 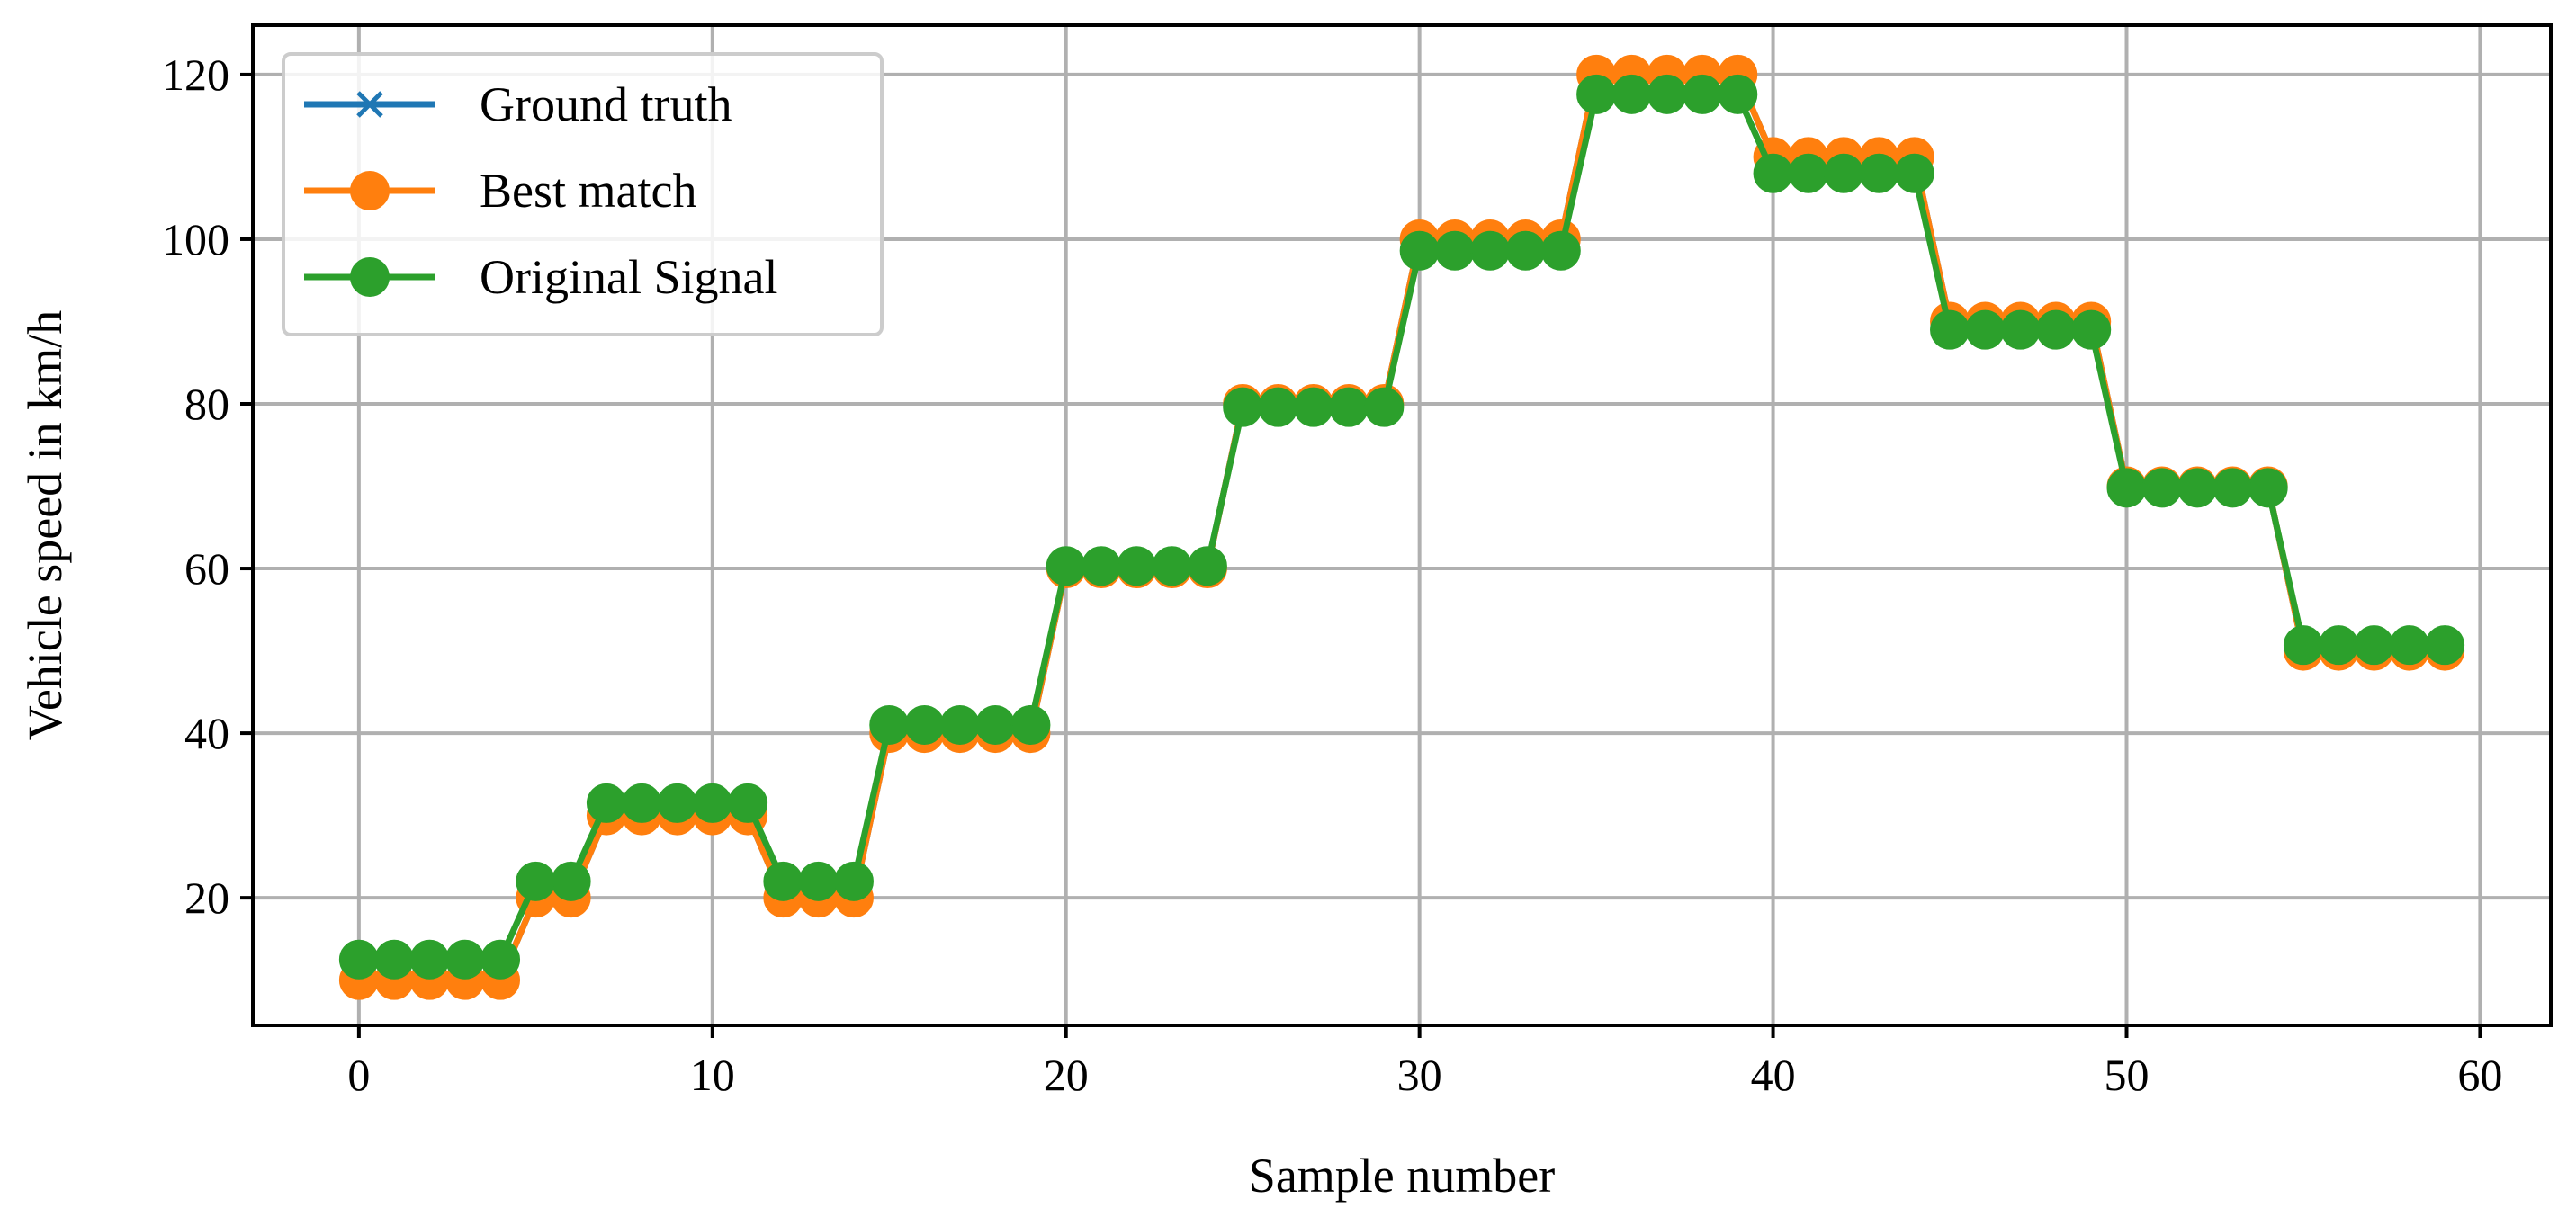 I want to click on legend-marker-best-match, so click(x=370, y=190).